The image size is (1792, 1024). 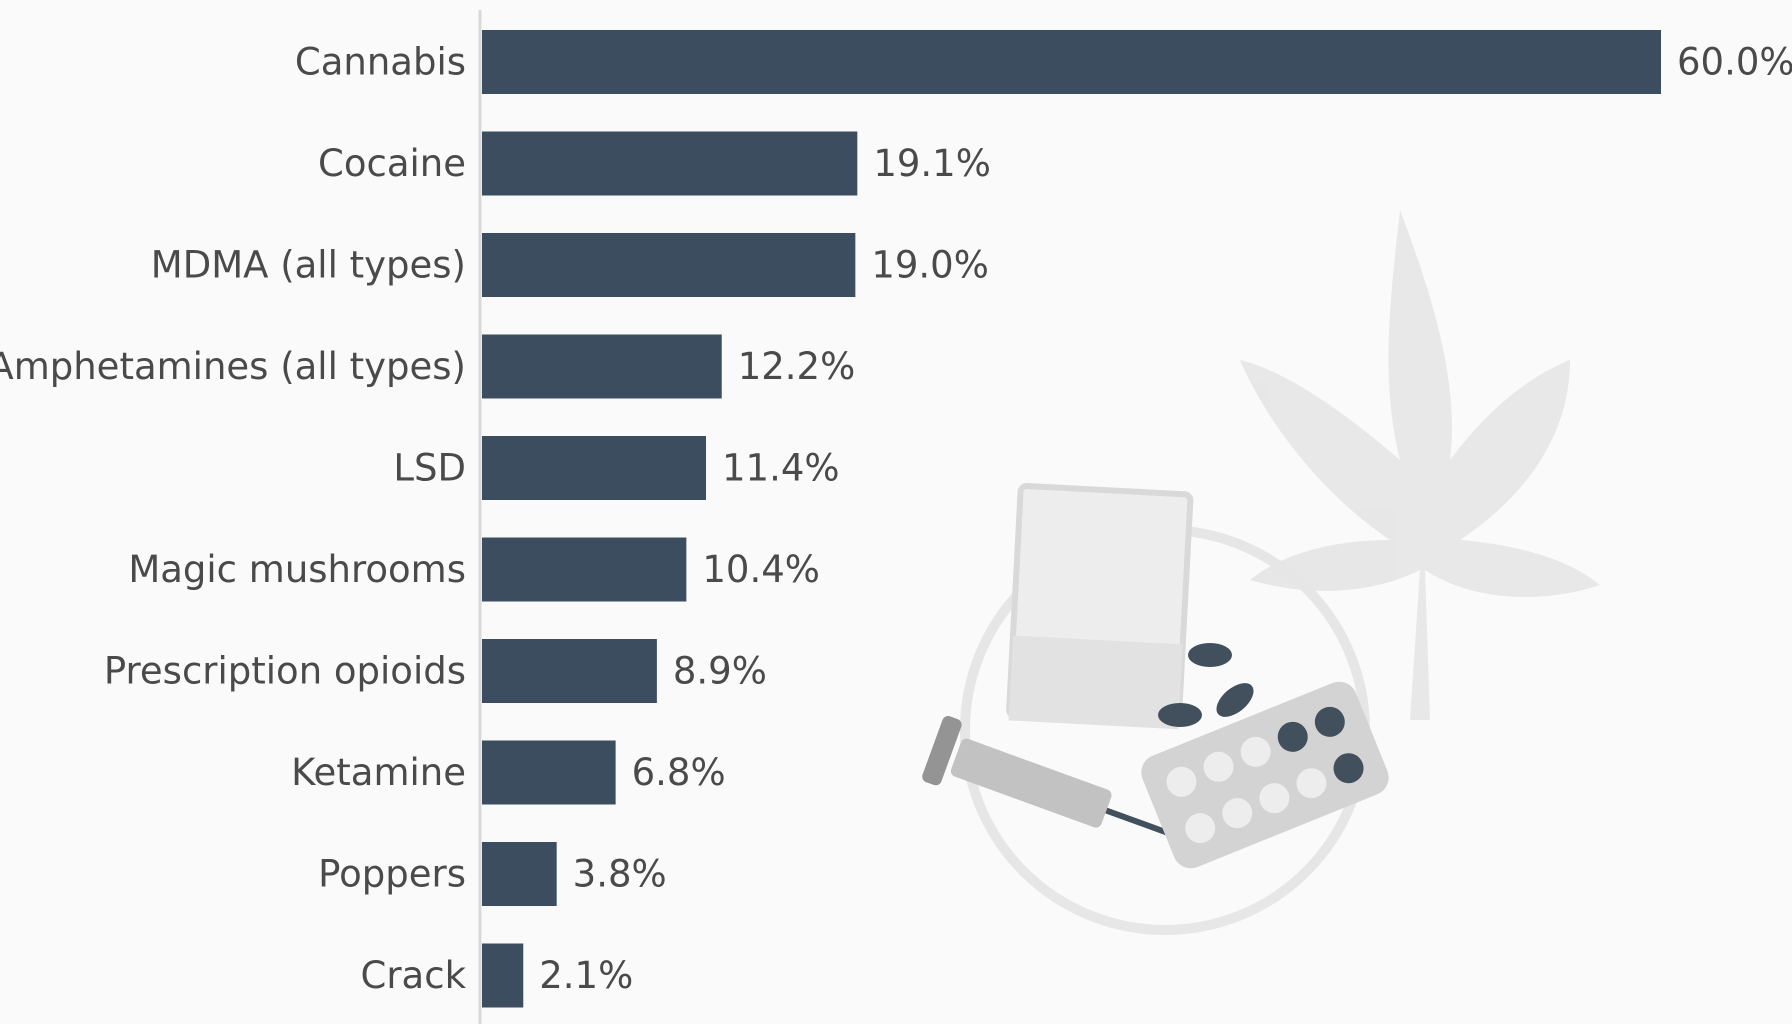 What do you see at coordinates (930, 265) in the screenshot?
I see `value-label: 19.0%` at bounding box center [930, 265].